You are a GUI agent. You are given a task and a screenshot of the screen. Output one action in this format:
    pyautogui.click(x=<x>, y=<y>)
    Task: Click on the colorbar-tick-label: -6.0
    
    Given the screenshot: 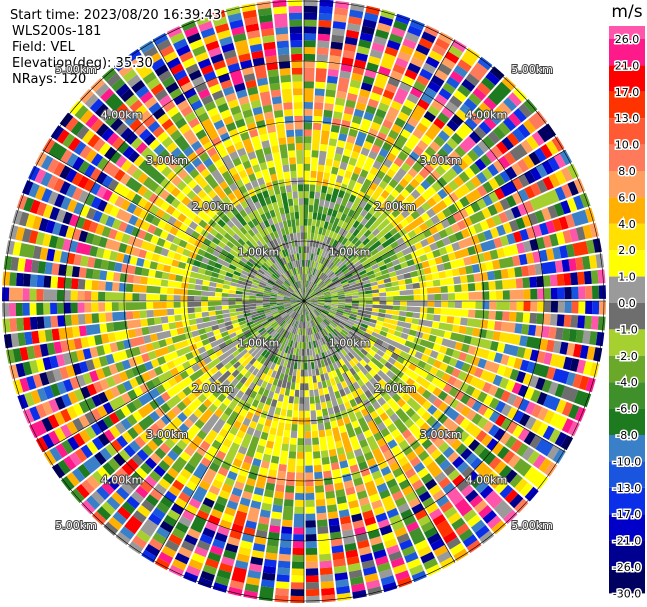 What is the action you would take?
    pyautogui.click(x=626, y=409)
    